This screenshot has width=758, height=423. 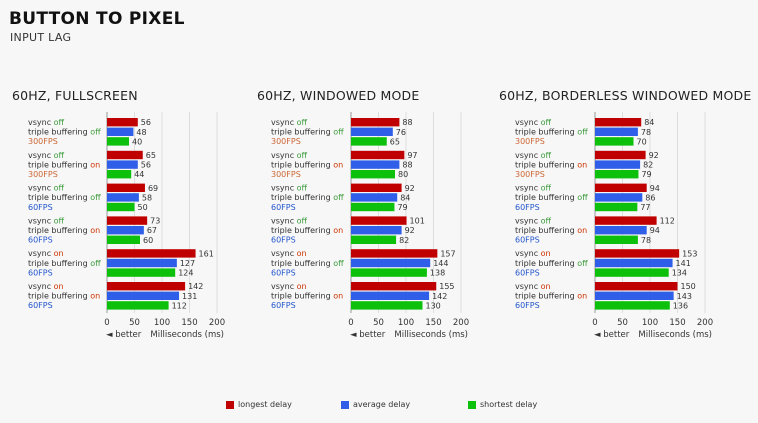 I want to click on bar-value-2-4-2: 134, so click(x=679, y=273).